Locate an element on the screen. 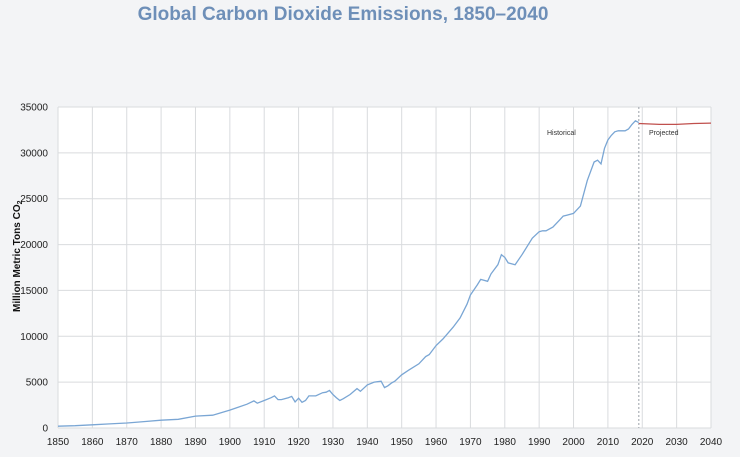 The width and height of the screenshot is (740, 457). x-tick-label: 2030 is located at coordinates (677, 442).